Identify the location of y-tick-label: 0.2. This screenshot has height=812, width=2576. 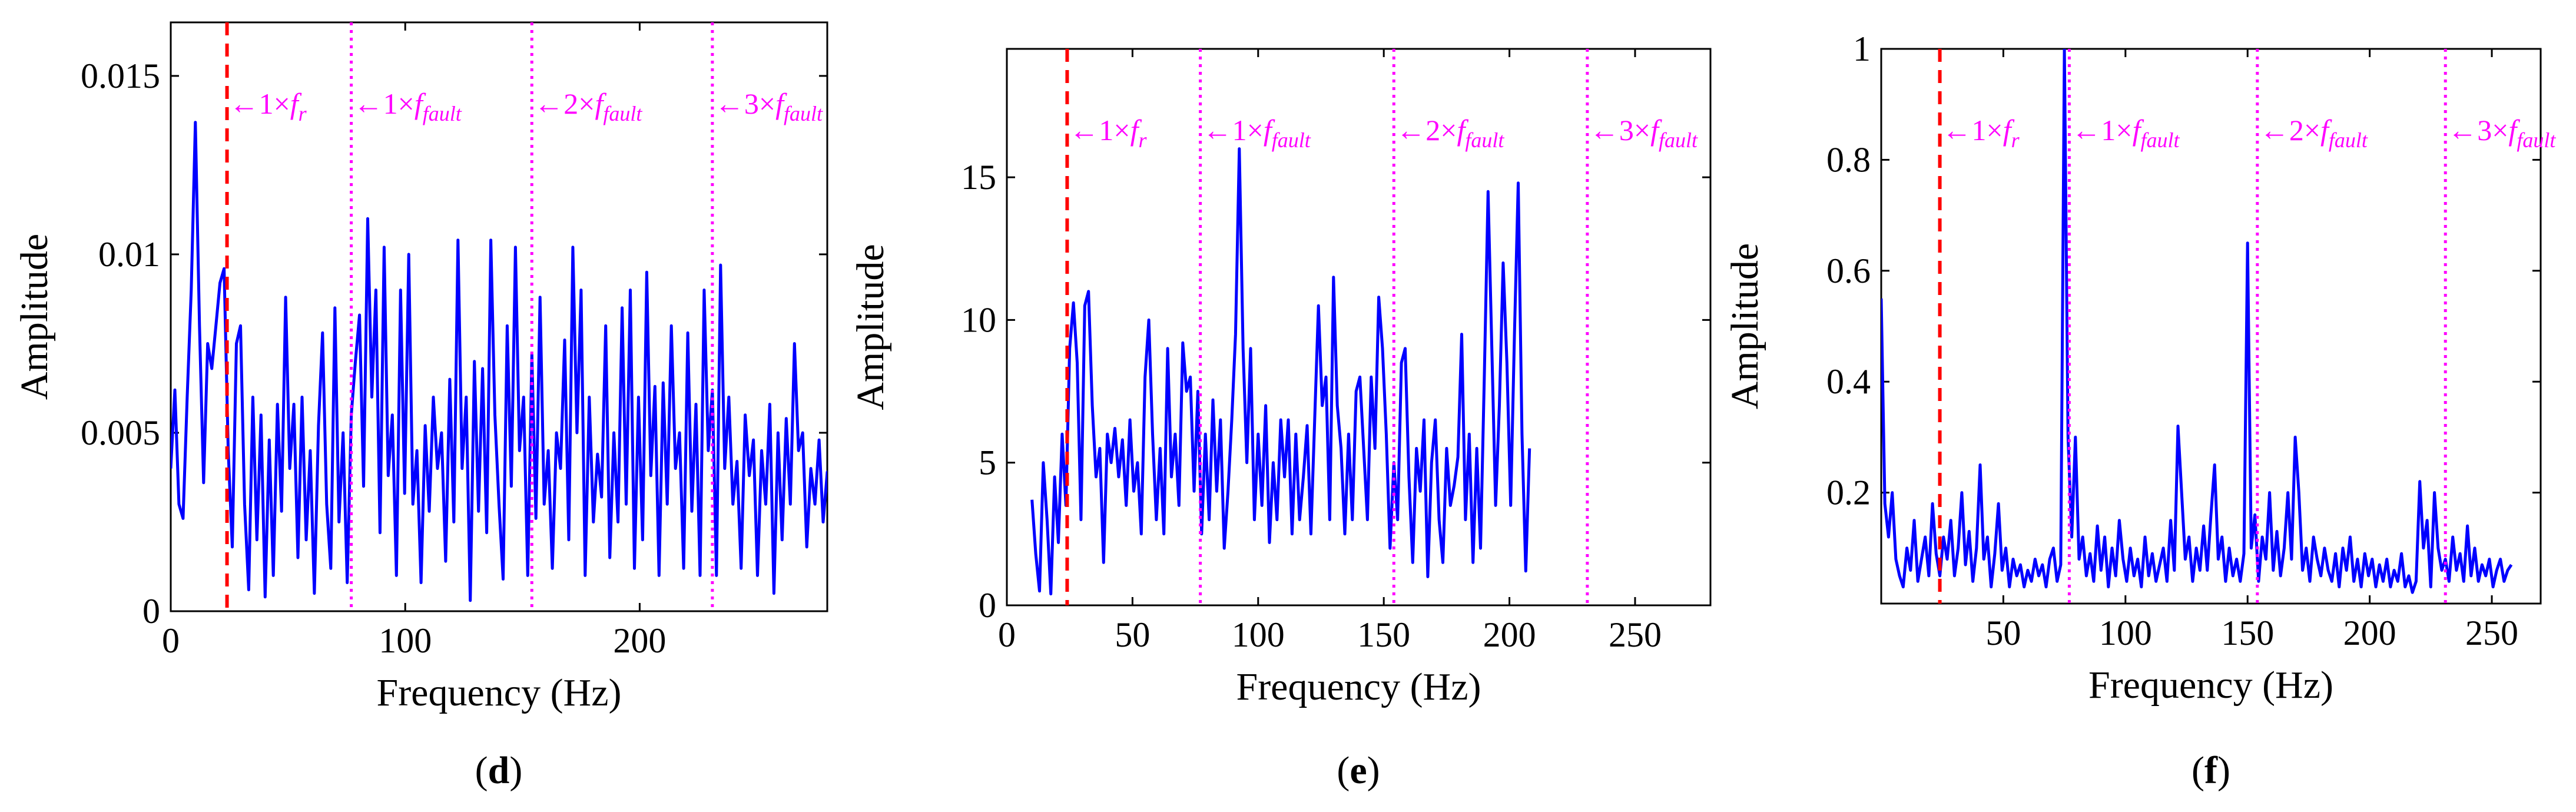
(1848, 492).